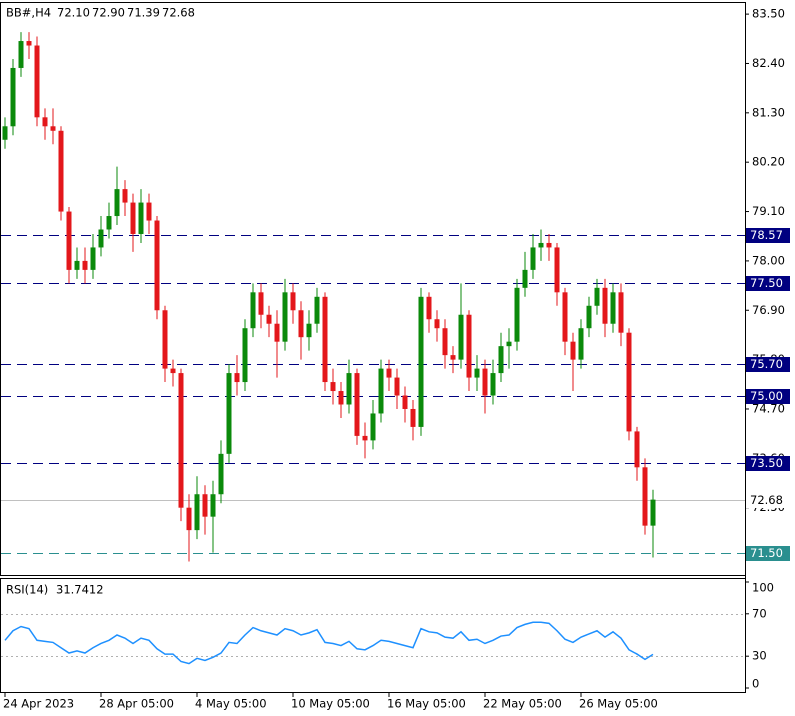  What do you see at coordinates (768, 211) in the screenshot?
I see `y-tick-label: 79.10` at bounding box center [768, 211].